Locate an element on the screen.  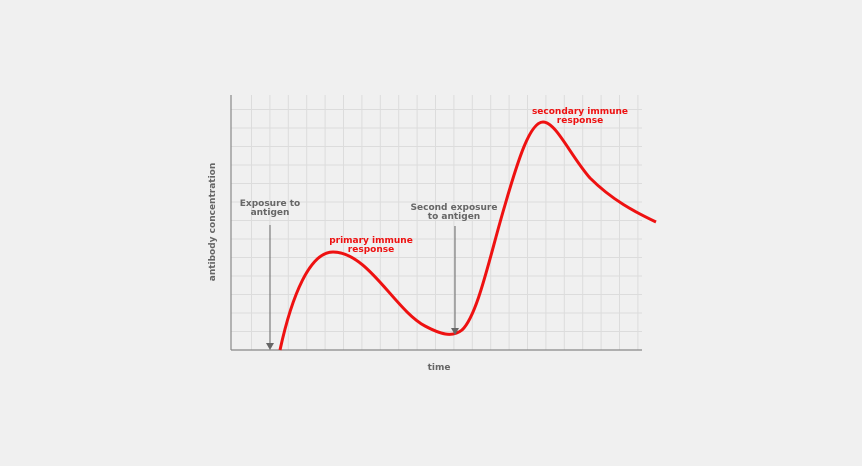
secondary-response-label-2: response is located at coordinates (580, 121).